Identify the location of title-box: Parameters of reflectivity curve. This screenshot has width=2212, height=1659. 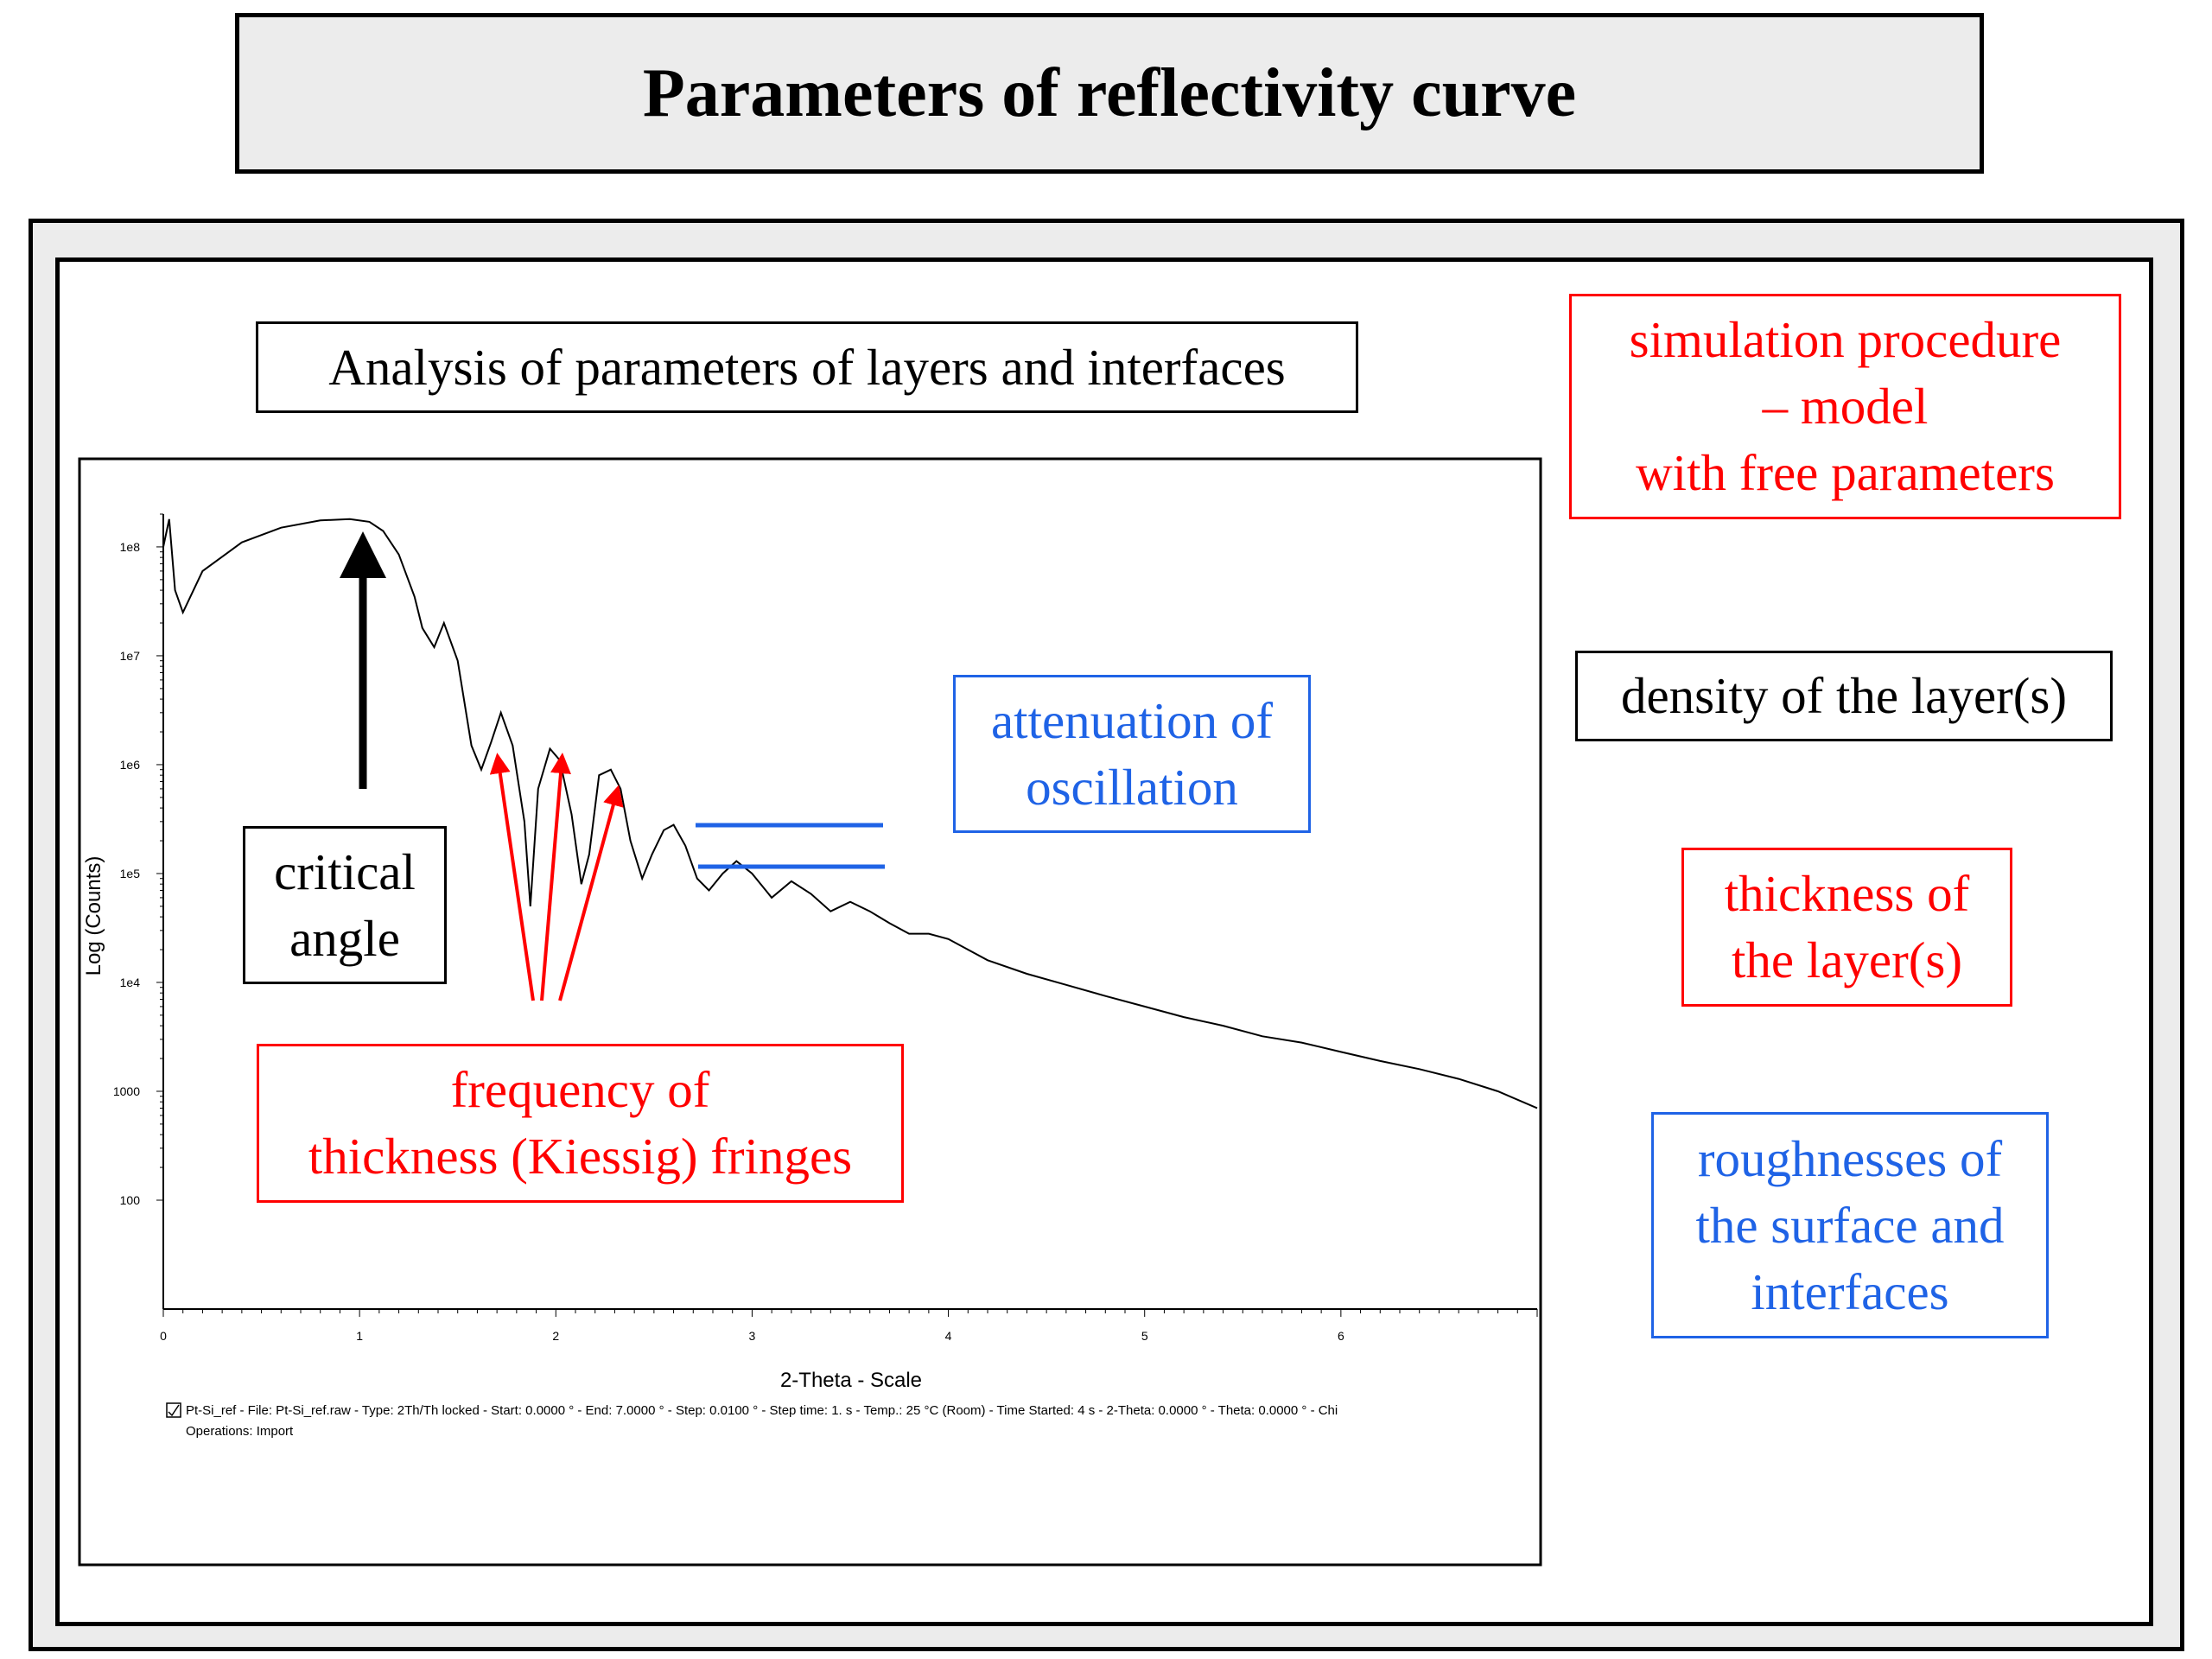
(1109, 93).